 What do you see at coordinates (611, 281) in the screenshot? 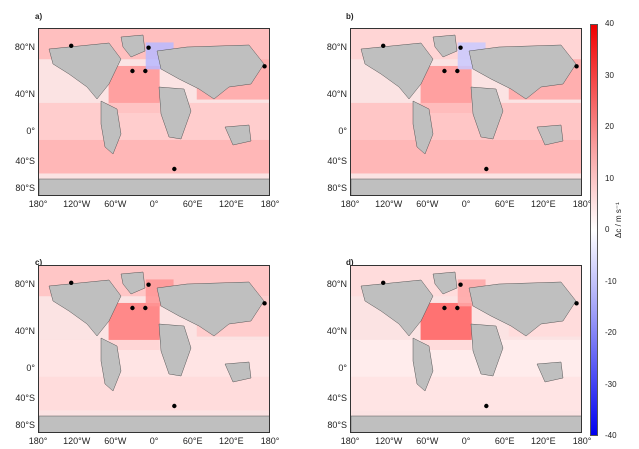
I see `colorbar-tick-label: -10` at bounding box center [611, 281].